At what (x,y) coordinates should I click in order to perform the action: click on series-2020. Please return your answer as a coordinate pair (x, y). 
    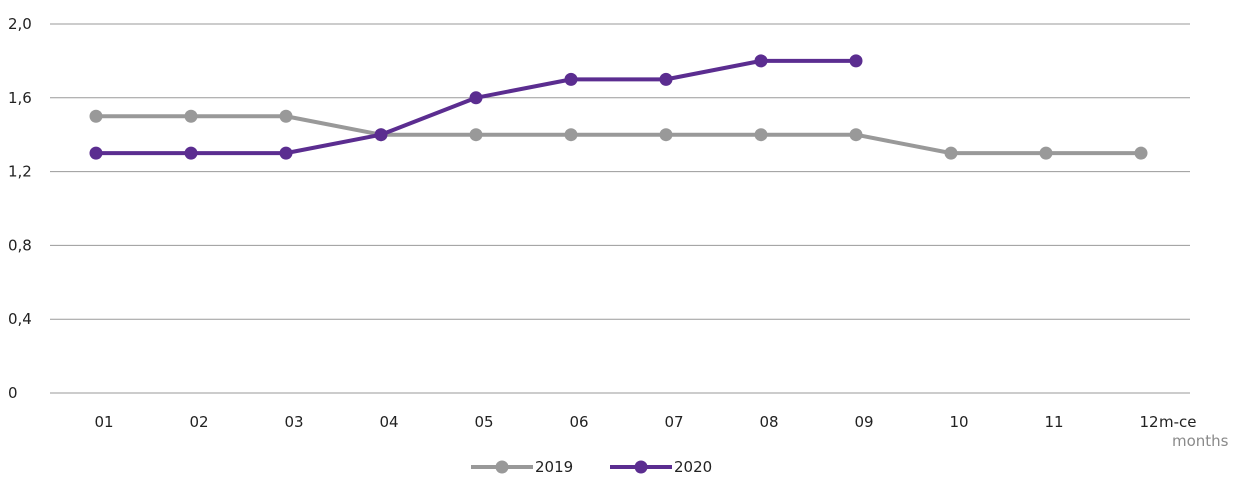
    Looking at the image, I should click on (476, 107).